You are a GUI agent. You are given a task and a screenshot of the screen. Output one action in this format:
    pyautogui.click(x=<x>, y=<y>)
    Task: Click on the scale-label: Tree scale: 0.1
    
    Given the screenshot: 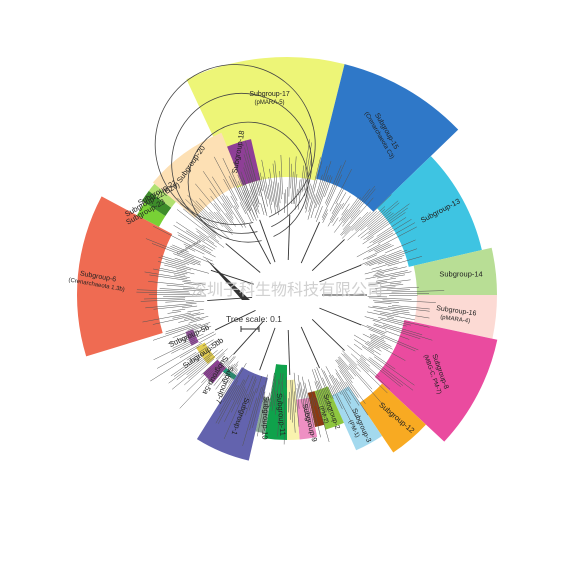 What is the action you would take?
    pyautogui.click(x=254, y=319)
    